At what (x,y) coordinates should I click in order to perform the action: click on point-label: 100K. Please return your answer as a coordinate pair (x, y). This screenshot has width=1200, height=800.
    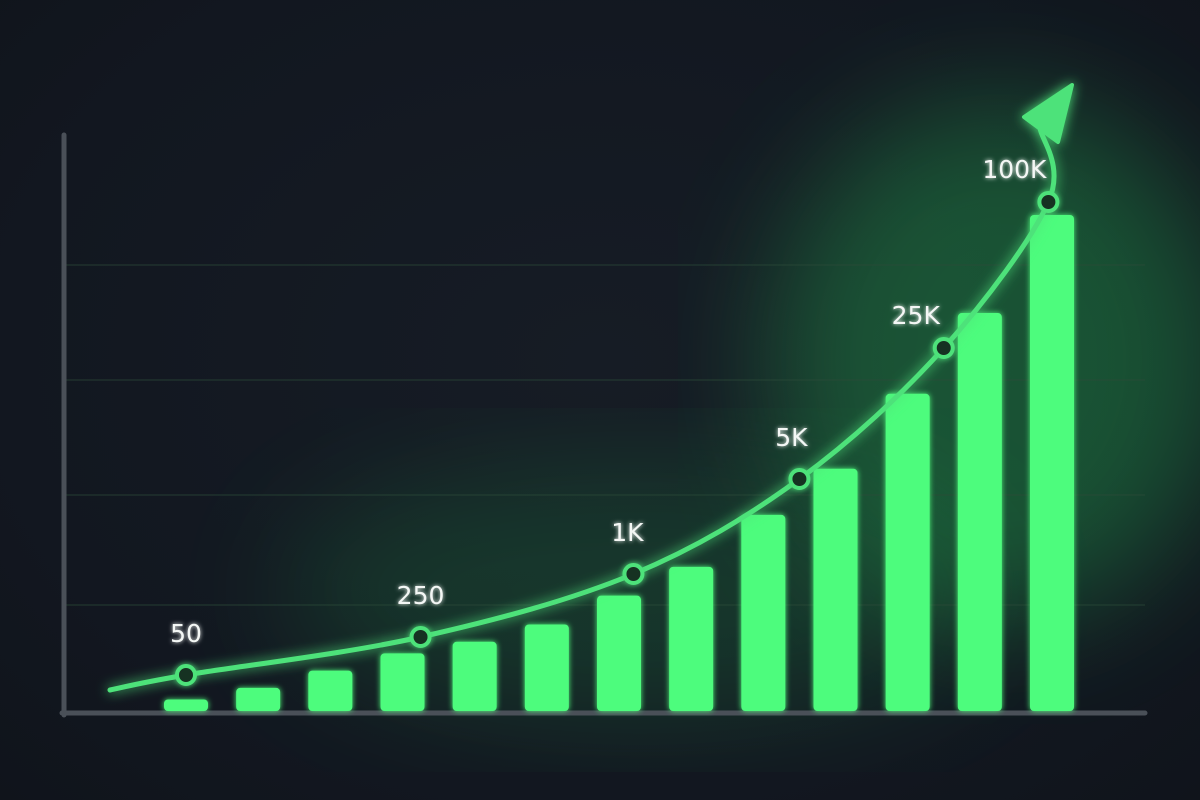
    Looking at the image, I should click on (1014, 169).